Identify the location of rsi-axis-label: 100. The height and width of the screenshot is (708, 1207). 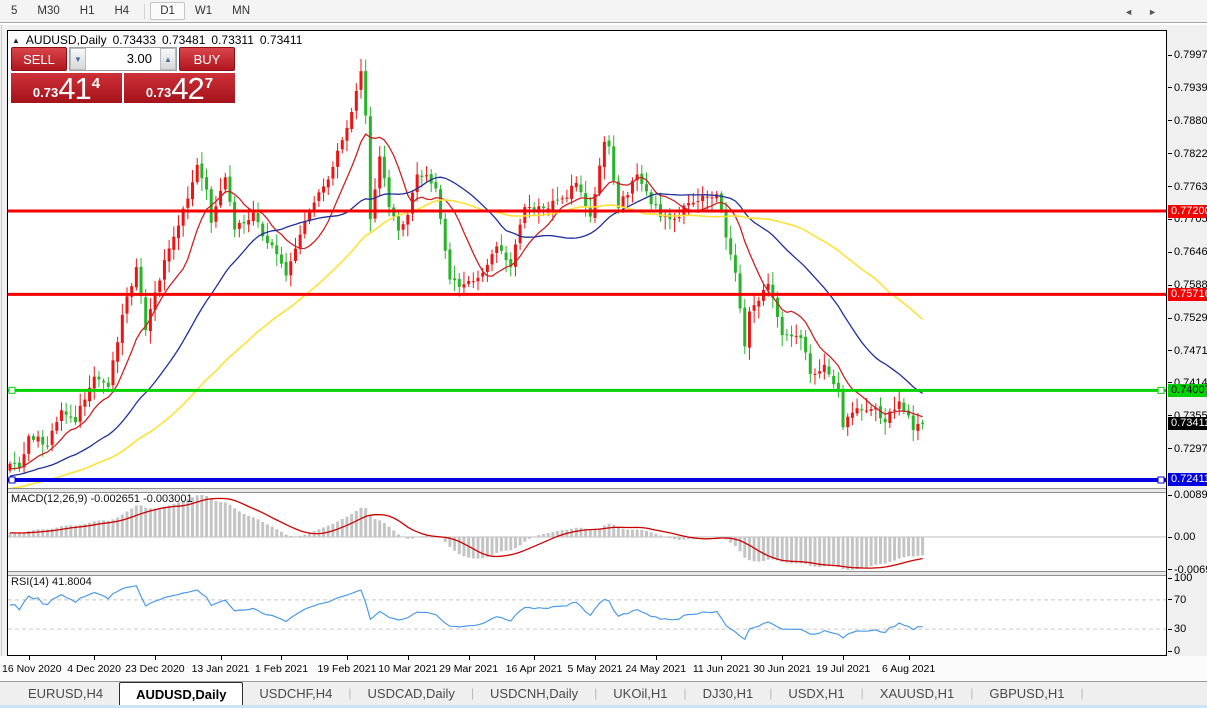
(1180, 578).